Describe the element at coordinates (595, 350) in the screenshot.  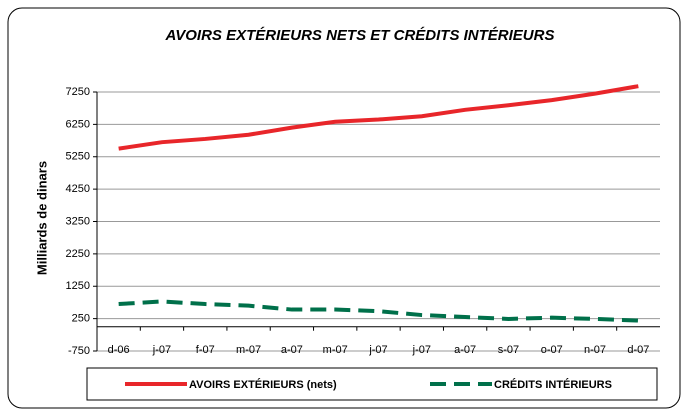
I see `x-tick-label: n-07` at that location.